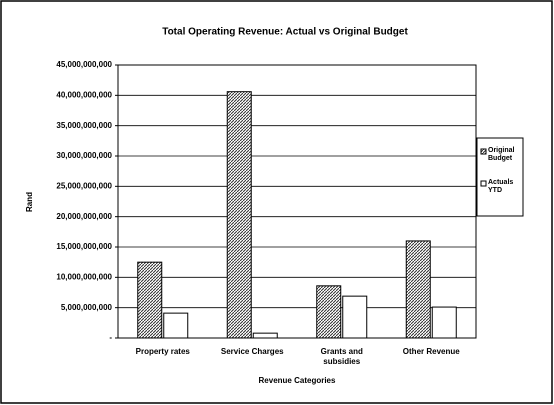  I want to click on y-tick-label: 35,000,000,000, so click(84, 125).